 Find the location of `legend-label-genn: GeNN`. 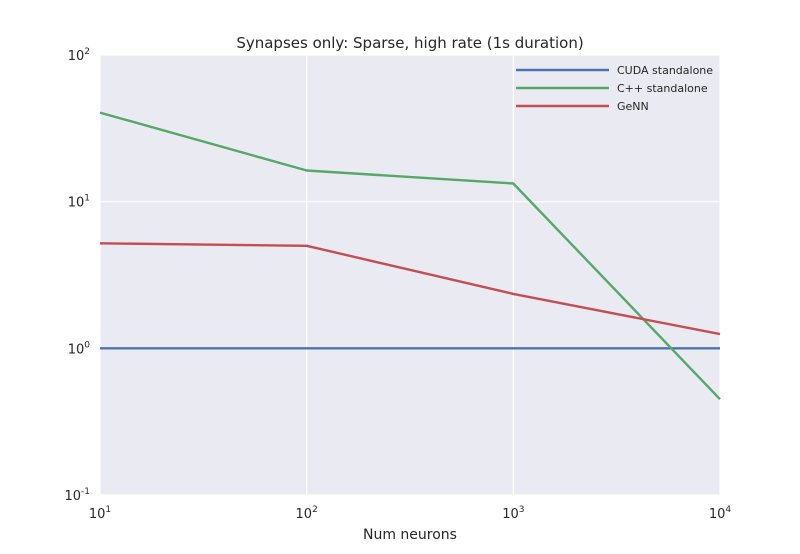

legend-label-genn: GeNN is located at coordinates (633, 106).